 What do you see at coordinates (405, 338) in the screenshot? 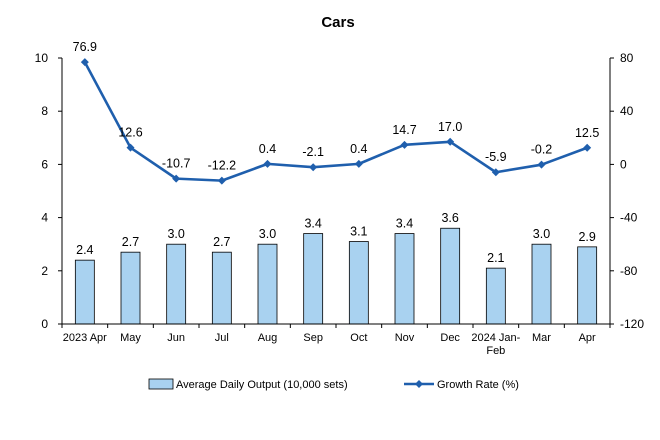
I see `x-axis-tick-label: Nov` at bounding box center [405, 338].